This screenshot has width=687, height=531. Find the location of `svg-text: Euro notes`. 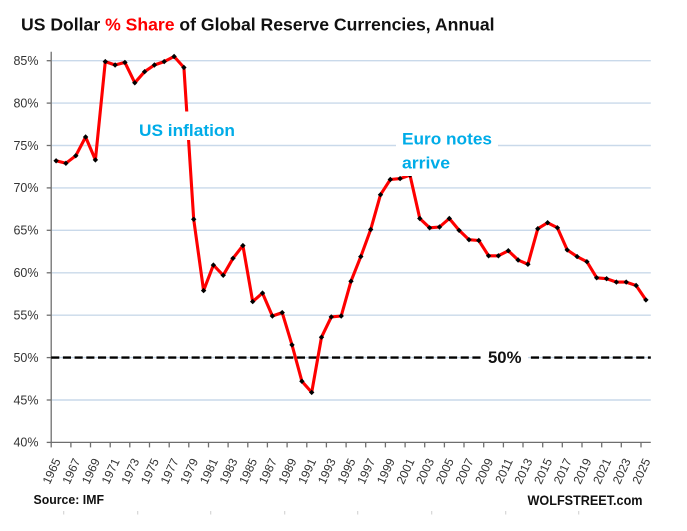

svg-text: Euro notes is located at coordinates (447, 139).